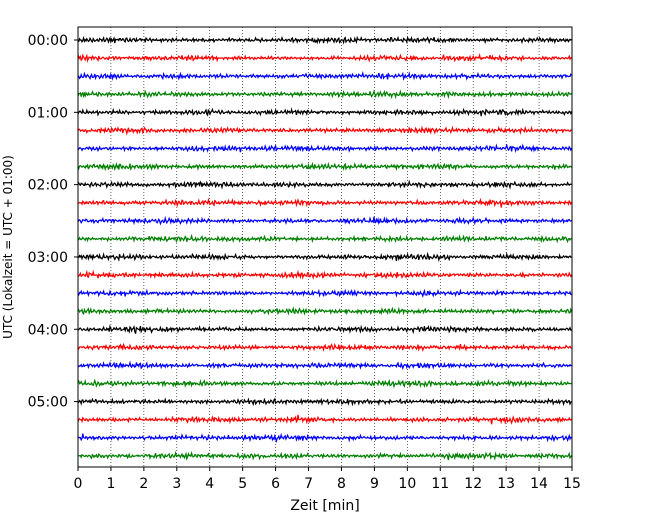 The image size is (650, 520). What do you see at coordinates (48, 41) in the screenshot?
I see `y-tick-label: 00:00` at bounding box center [48, 41].